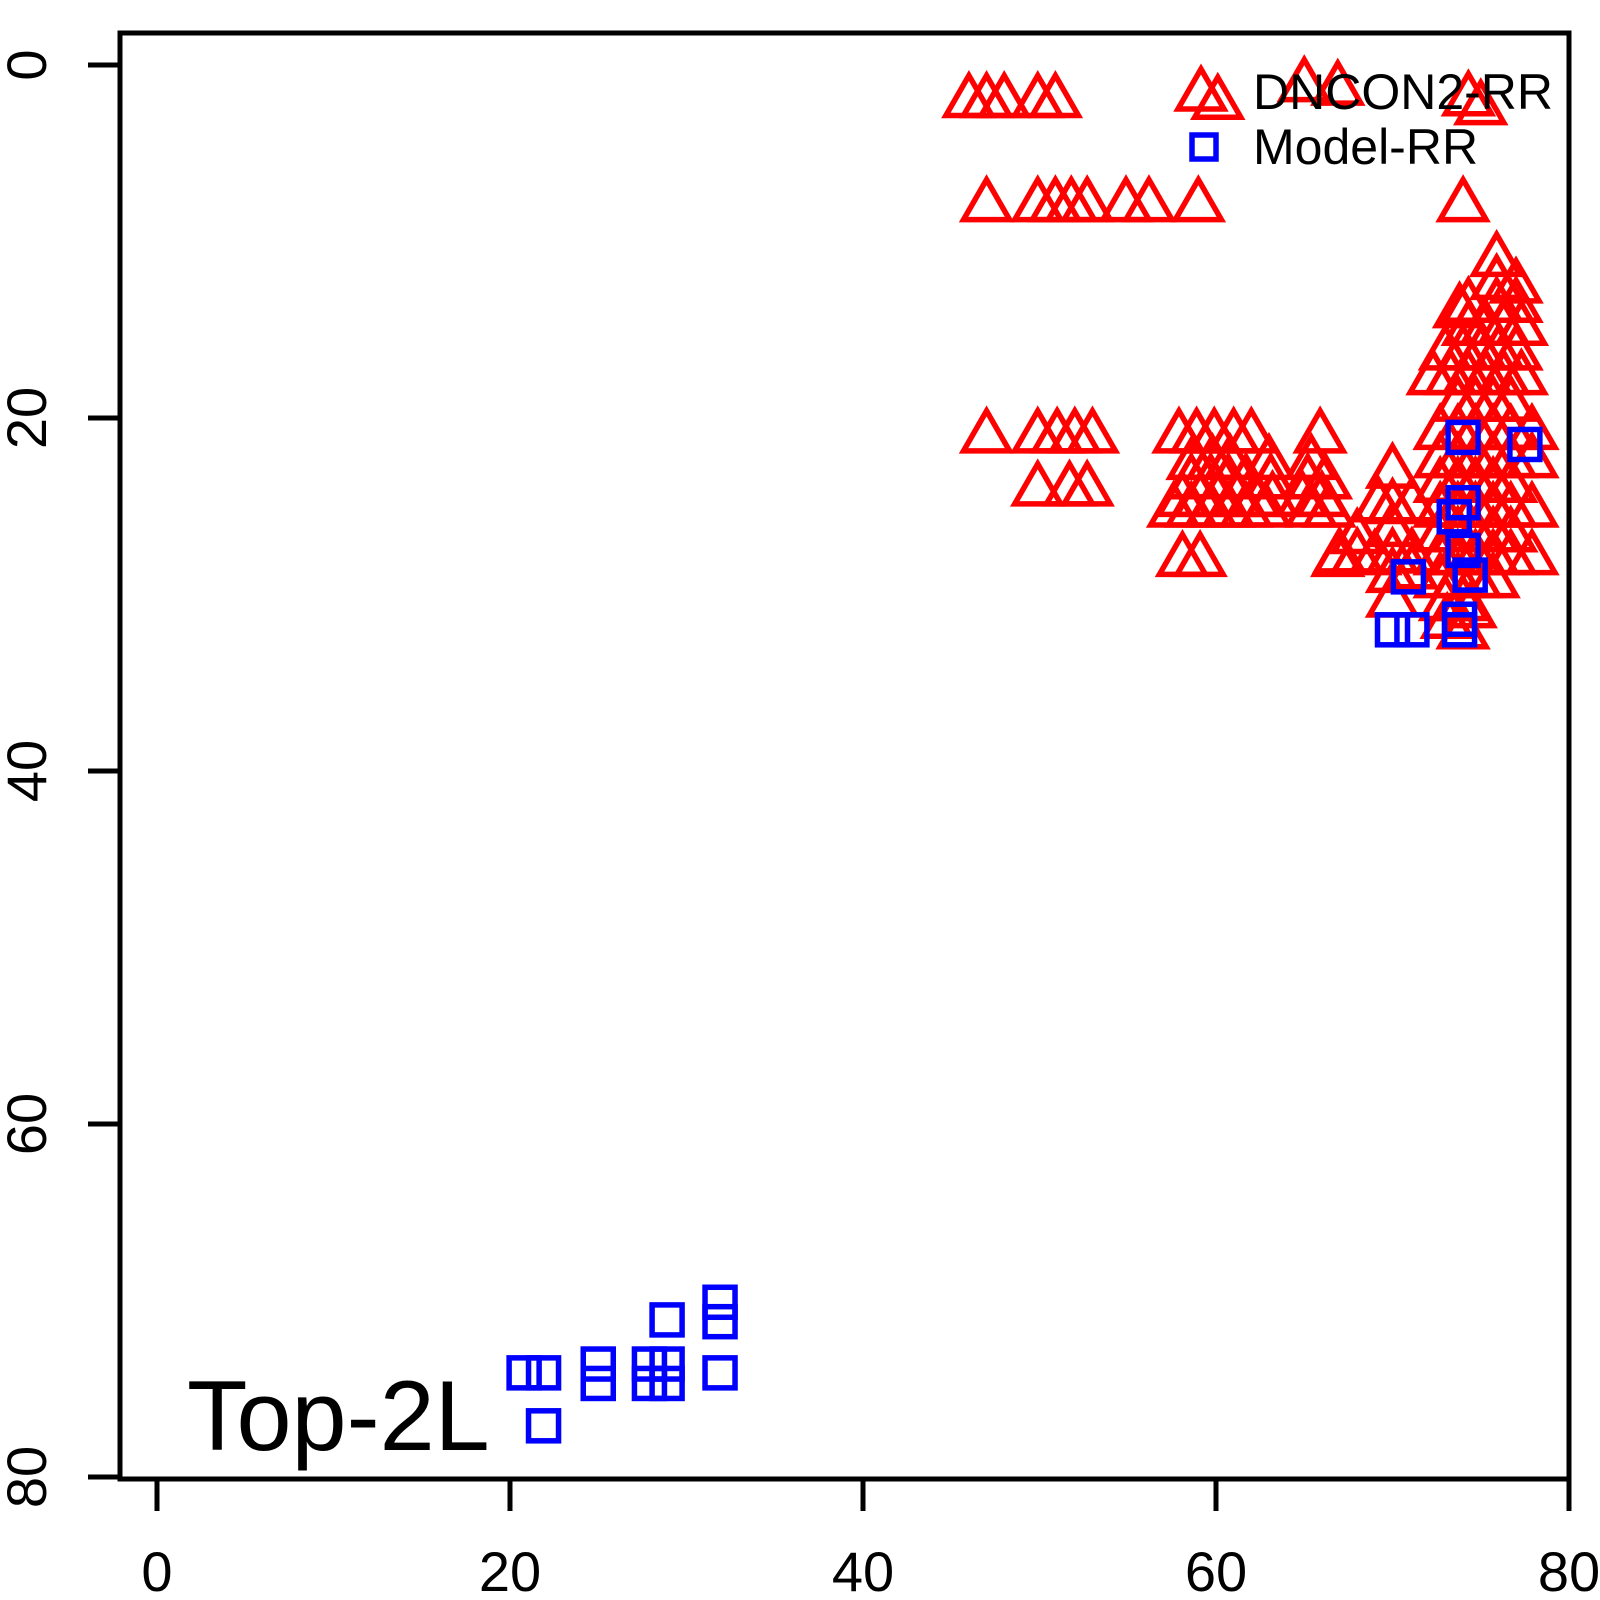 The image size is (1600, 1600). I want to click on plot-annotation: Top-2L, so click(338, 1415).